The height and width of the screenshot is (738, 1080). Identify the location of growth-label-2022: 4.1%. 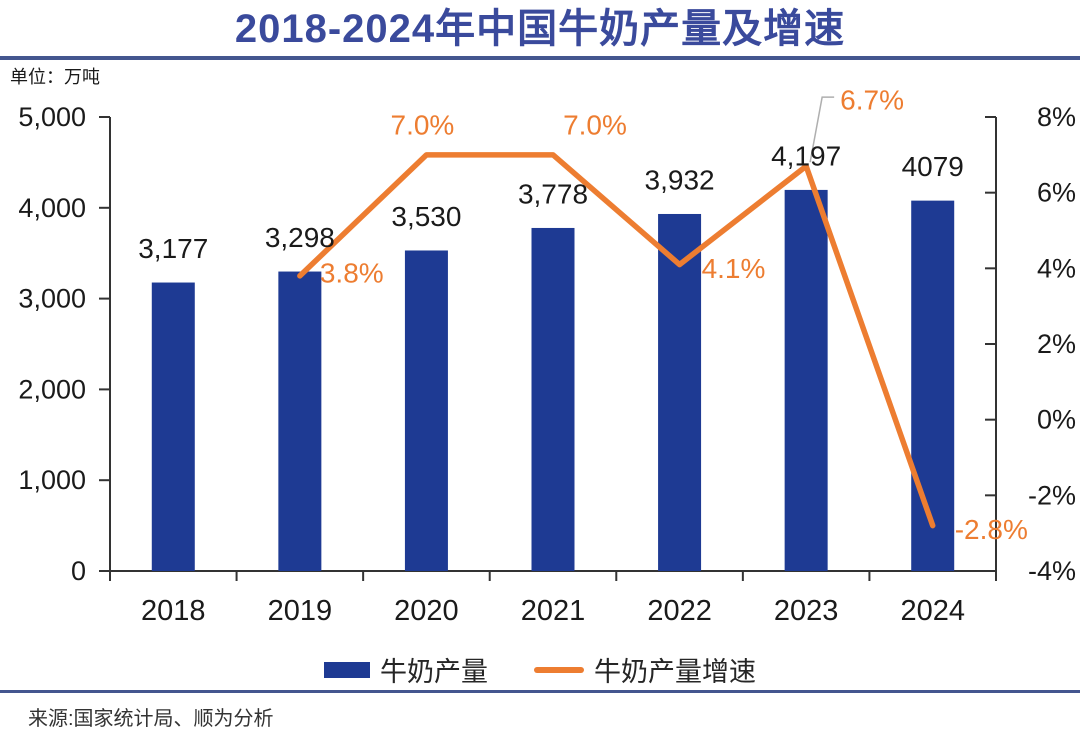
(734, 268).